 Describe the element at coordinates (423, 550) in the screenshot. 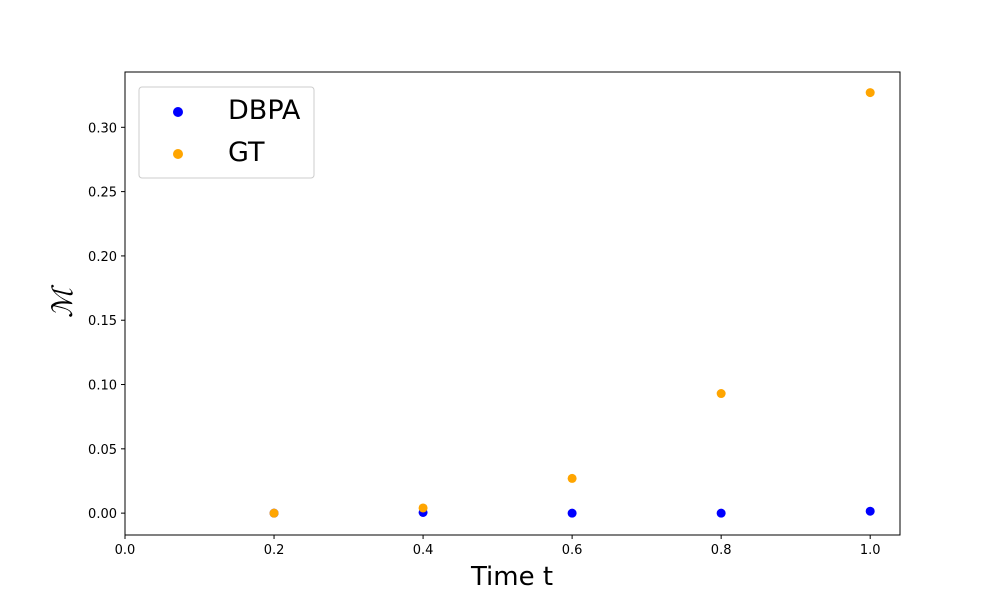

I see `x-tick-label: 0.4` at that location.